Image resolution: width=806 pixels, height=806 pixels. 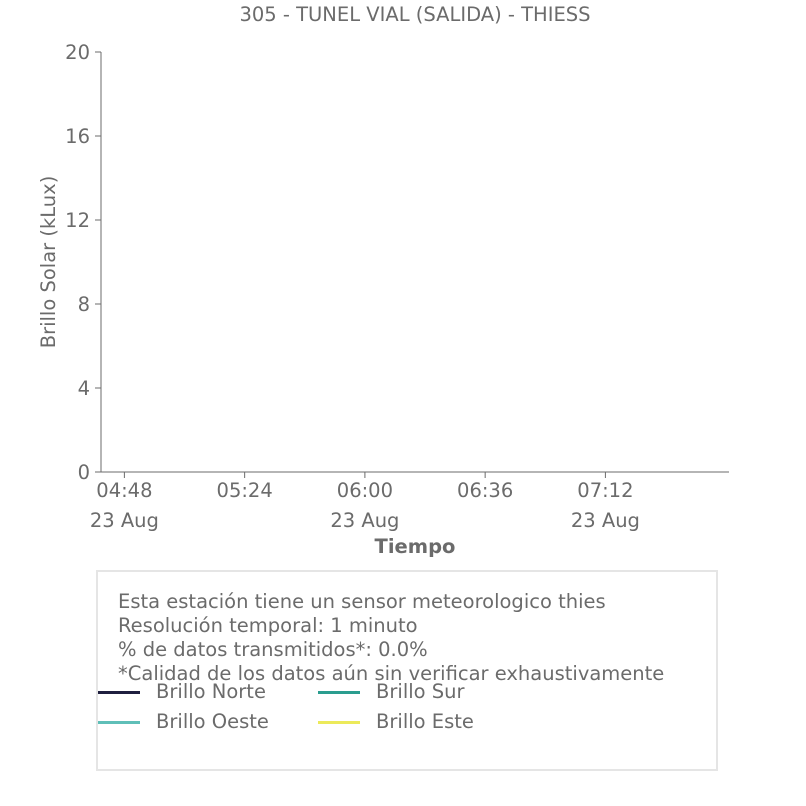 What do you see at coordinates (84, 388) in the screenshot?
I see `y-tick-label: 4` at bounding box center [84, 388].